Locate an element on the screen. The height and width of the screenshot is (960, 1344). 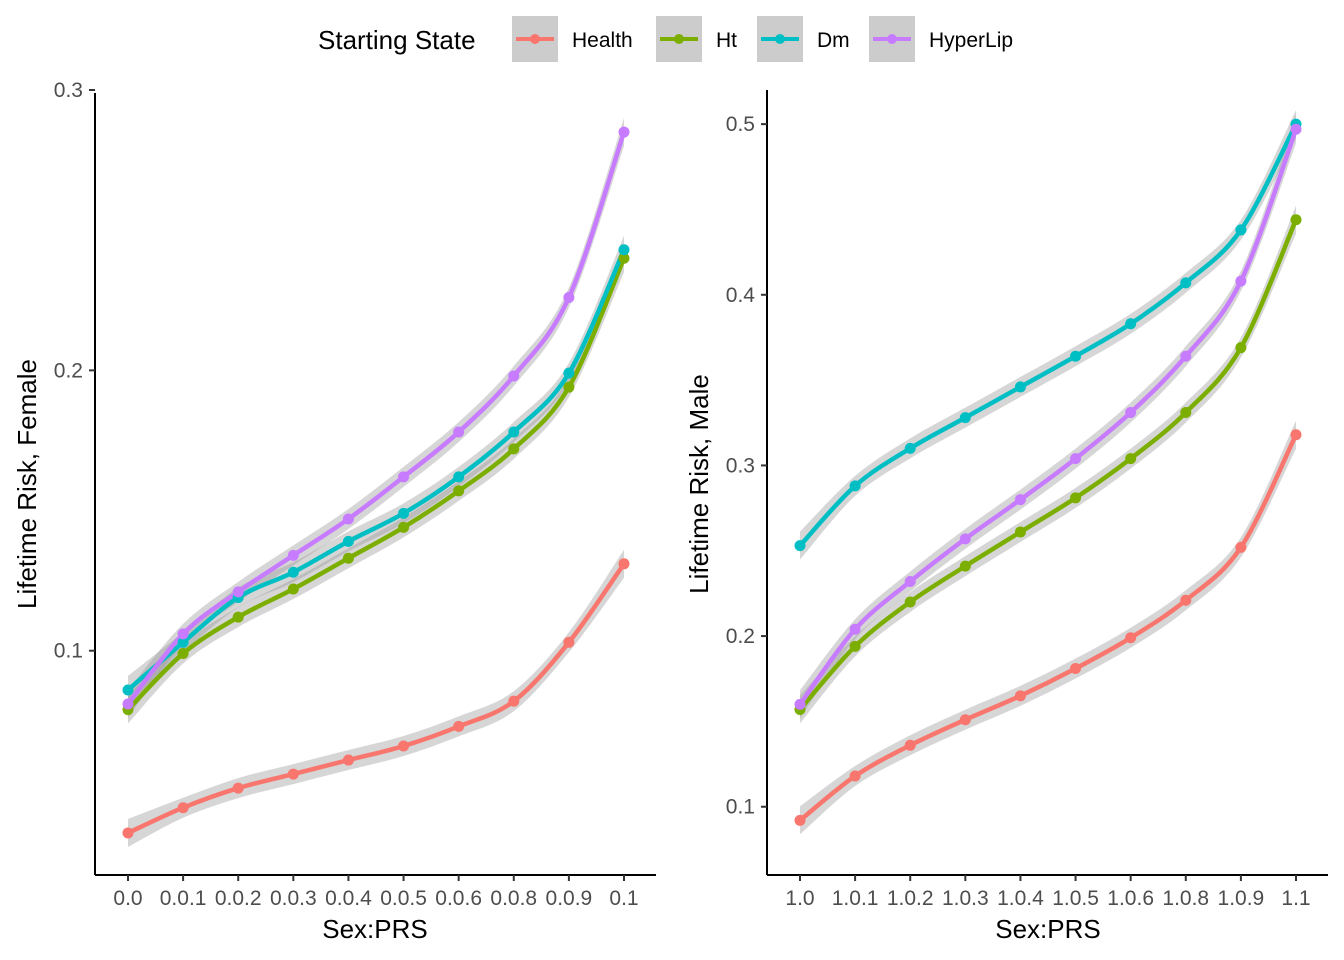
x-tick-label: 1.0.5 is located at coordinates (1075, 898).